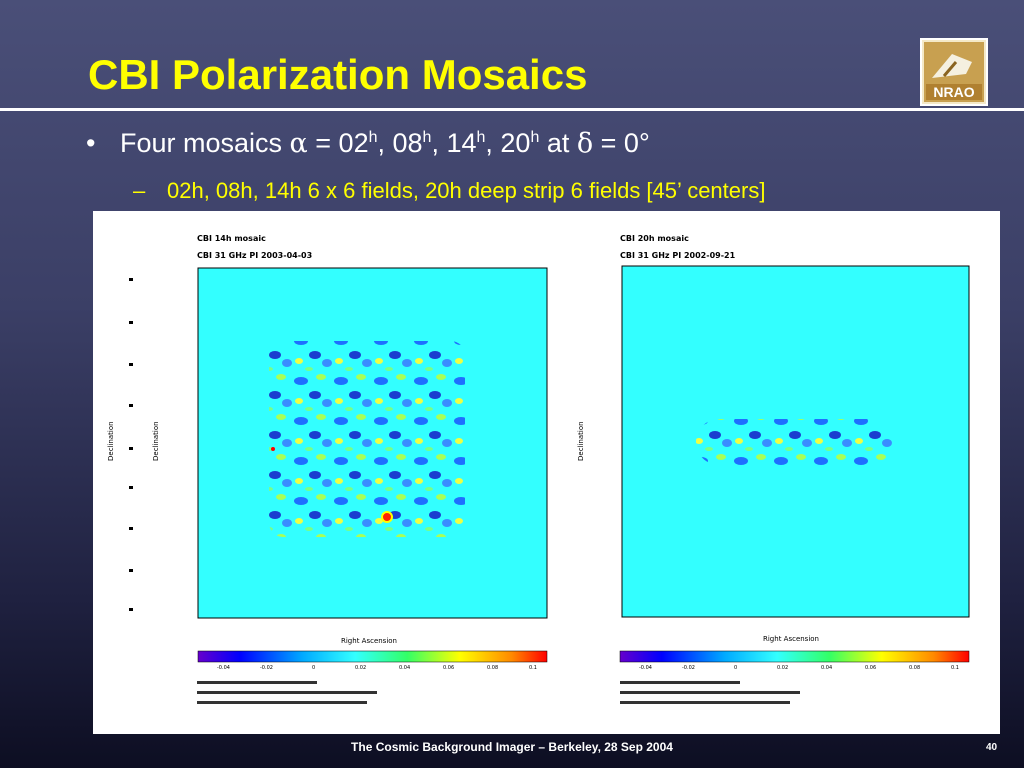 The height and width of the screenshot is (768, 1024). Describe the element at coordinates (710, 692) in the screenshot. I see `right-map-footnotes` at that location.